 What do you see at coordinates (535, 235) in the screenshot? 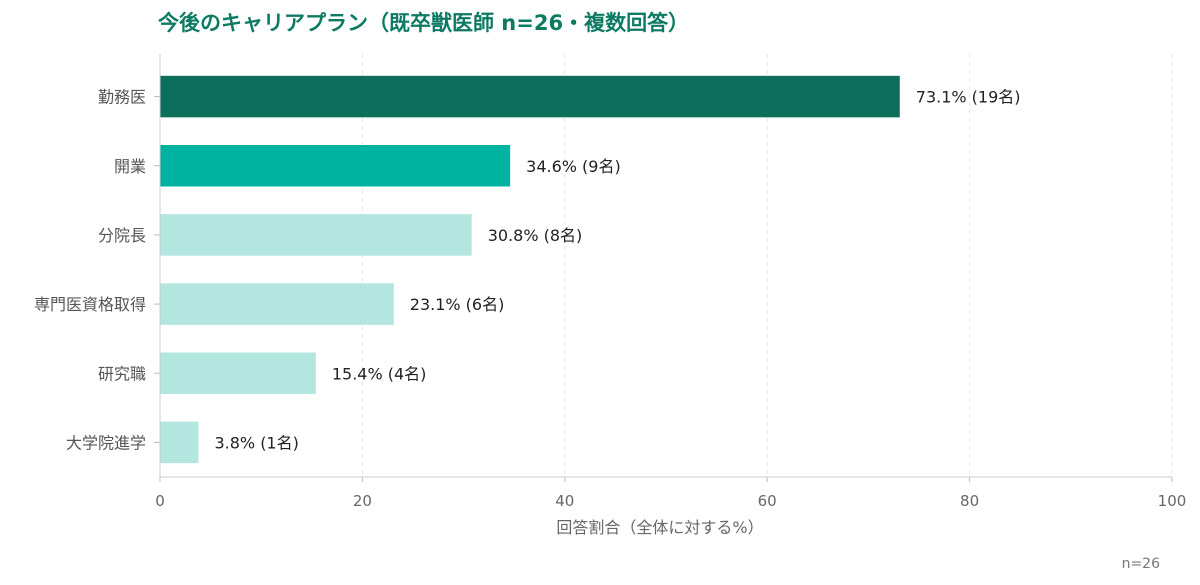
I see `bar-value-label: 30.8% (8名)` at bounding box center [535, 235].